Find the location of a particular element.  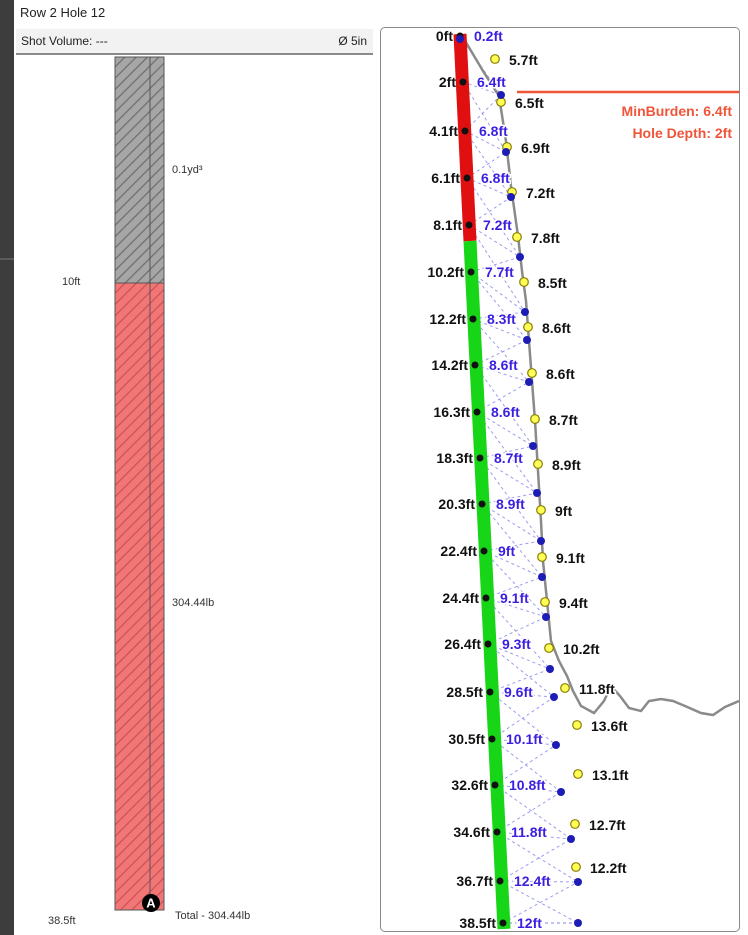

depth-label: 36.7ft is located at coordinates (474, 881).